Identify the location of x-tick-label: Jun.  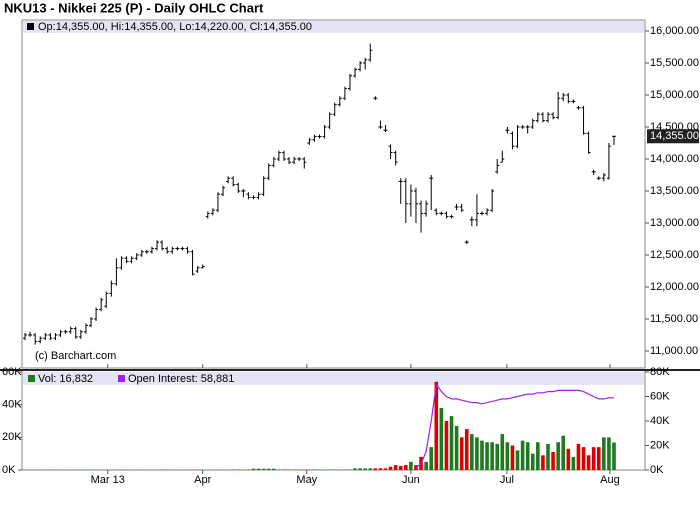
(411, 480).